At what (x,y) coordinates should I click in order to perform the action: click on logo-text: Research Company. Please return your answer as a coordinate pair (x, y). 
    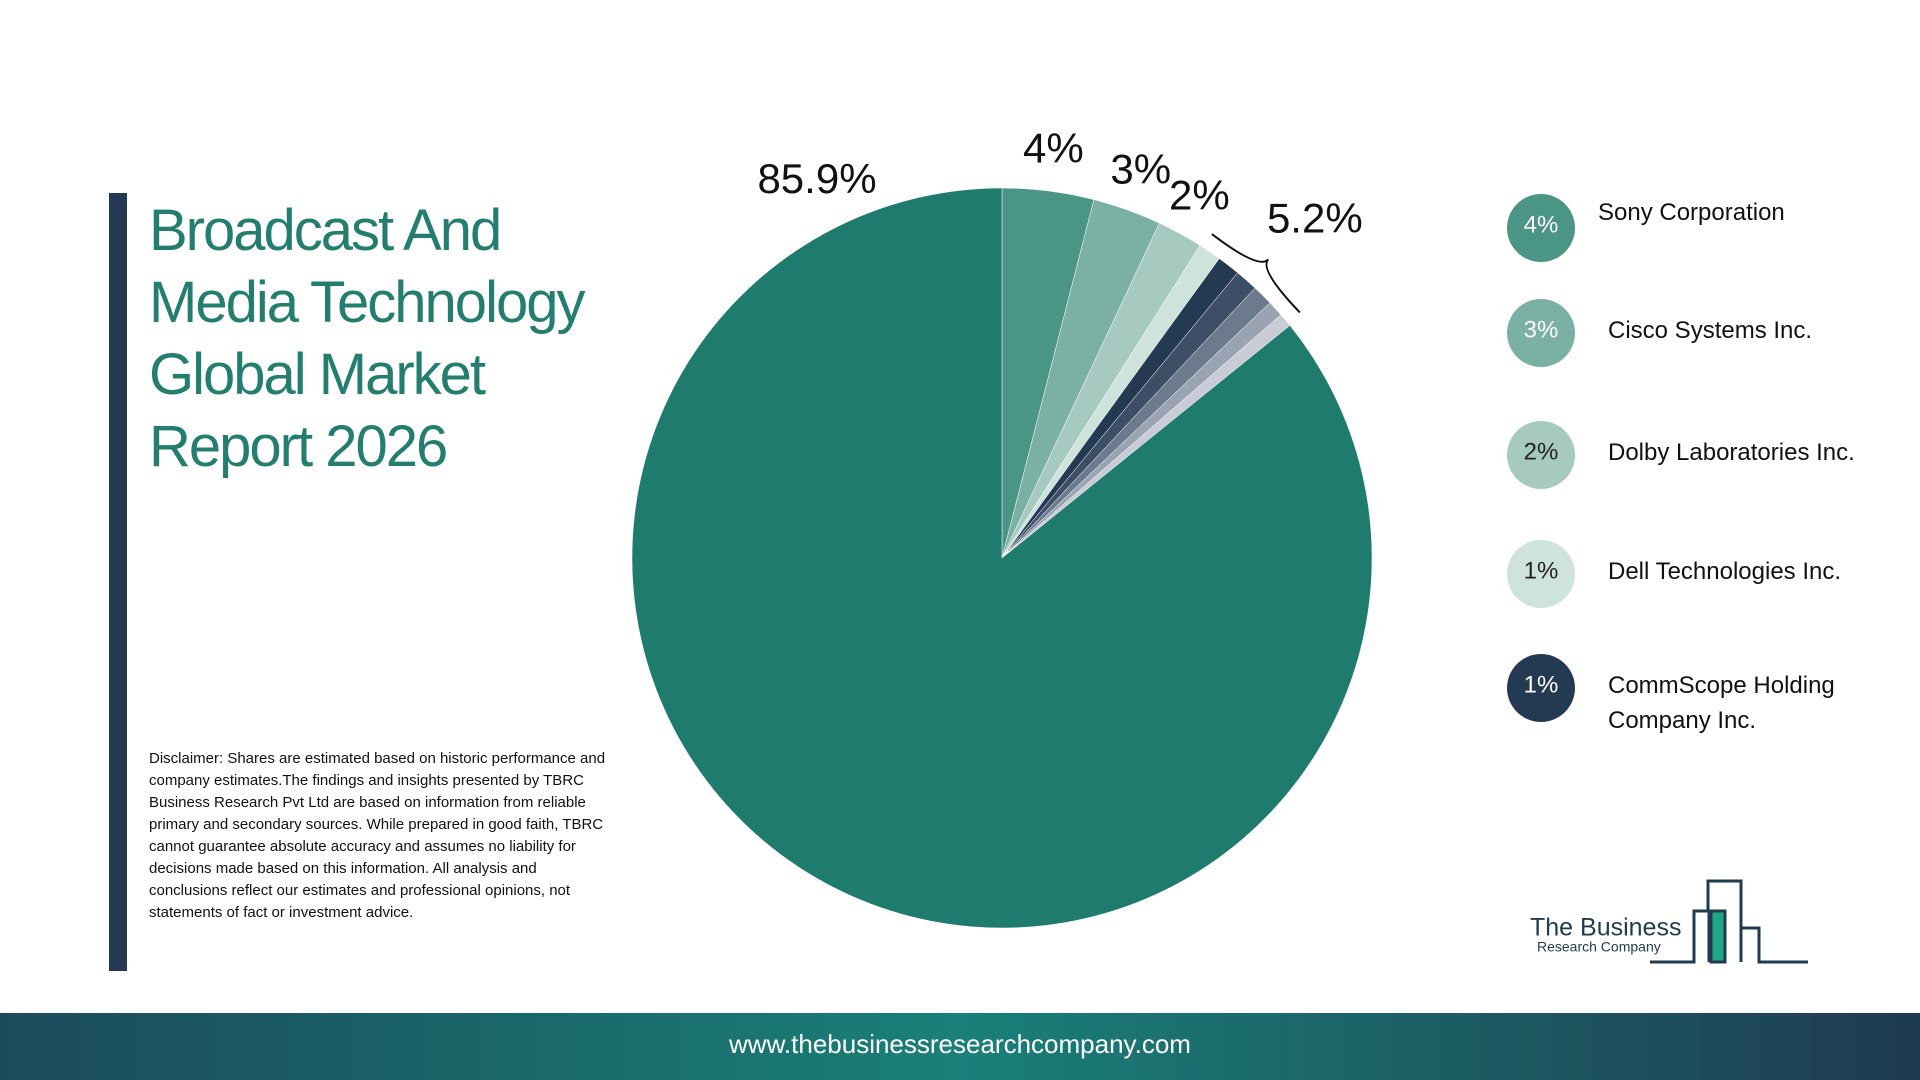
    Looking at the image, I should click on (1599, 947).